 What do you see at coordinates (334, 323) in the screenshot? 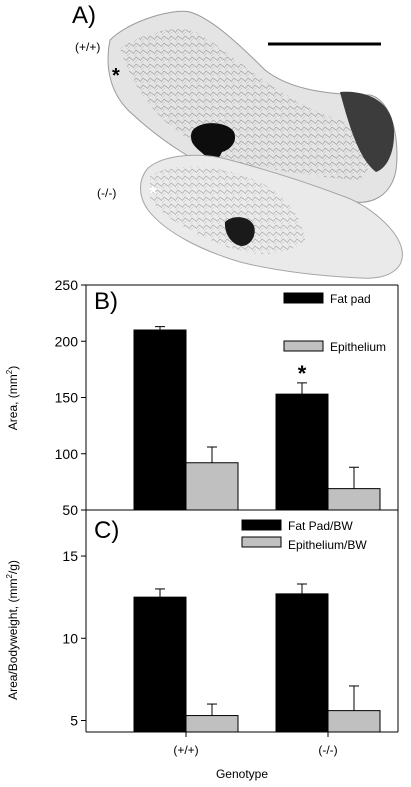
I see `chart-b-legend: Fat pad Epithelium` at bounding box center [334, 323].